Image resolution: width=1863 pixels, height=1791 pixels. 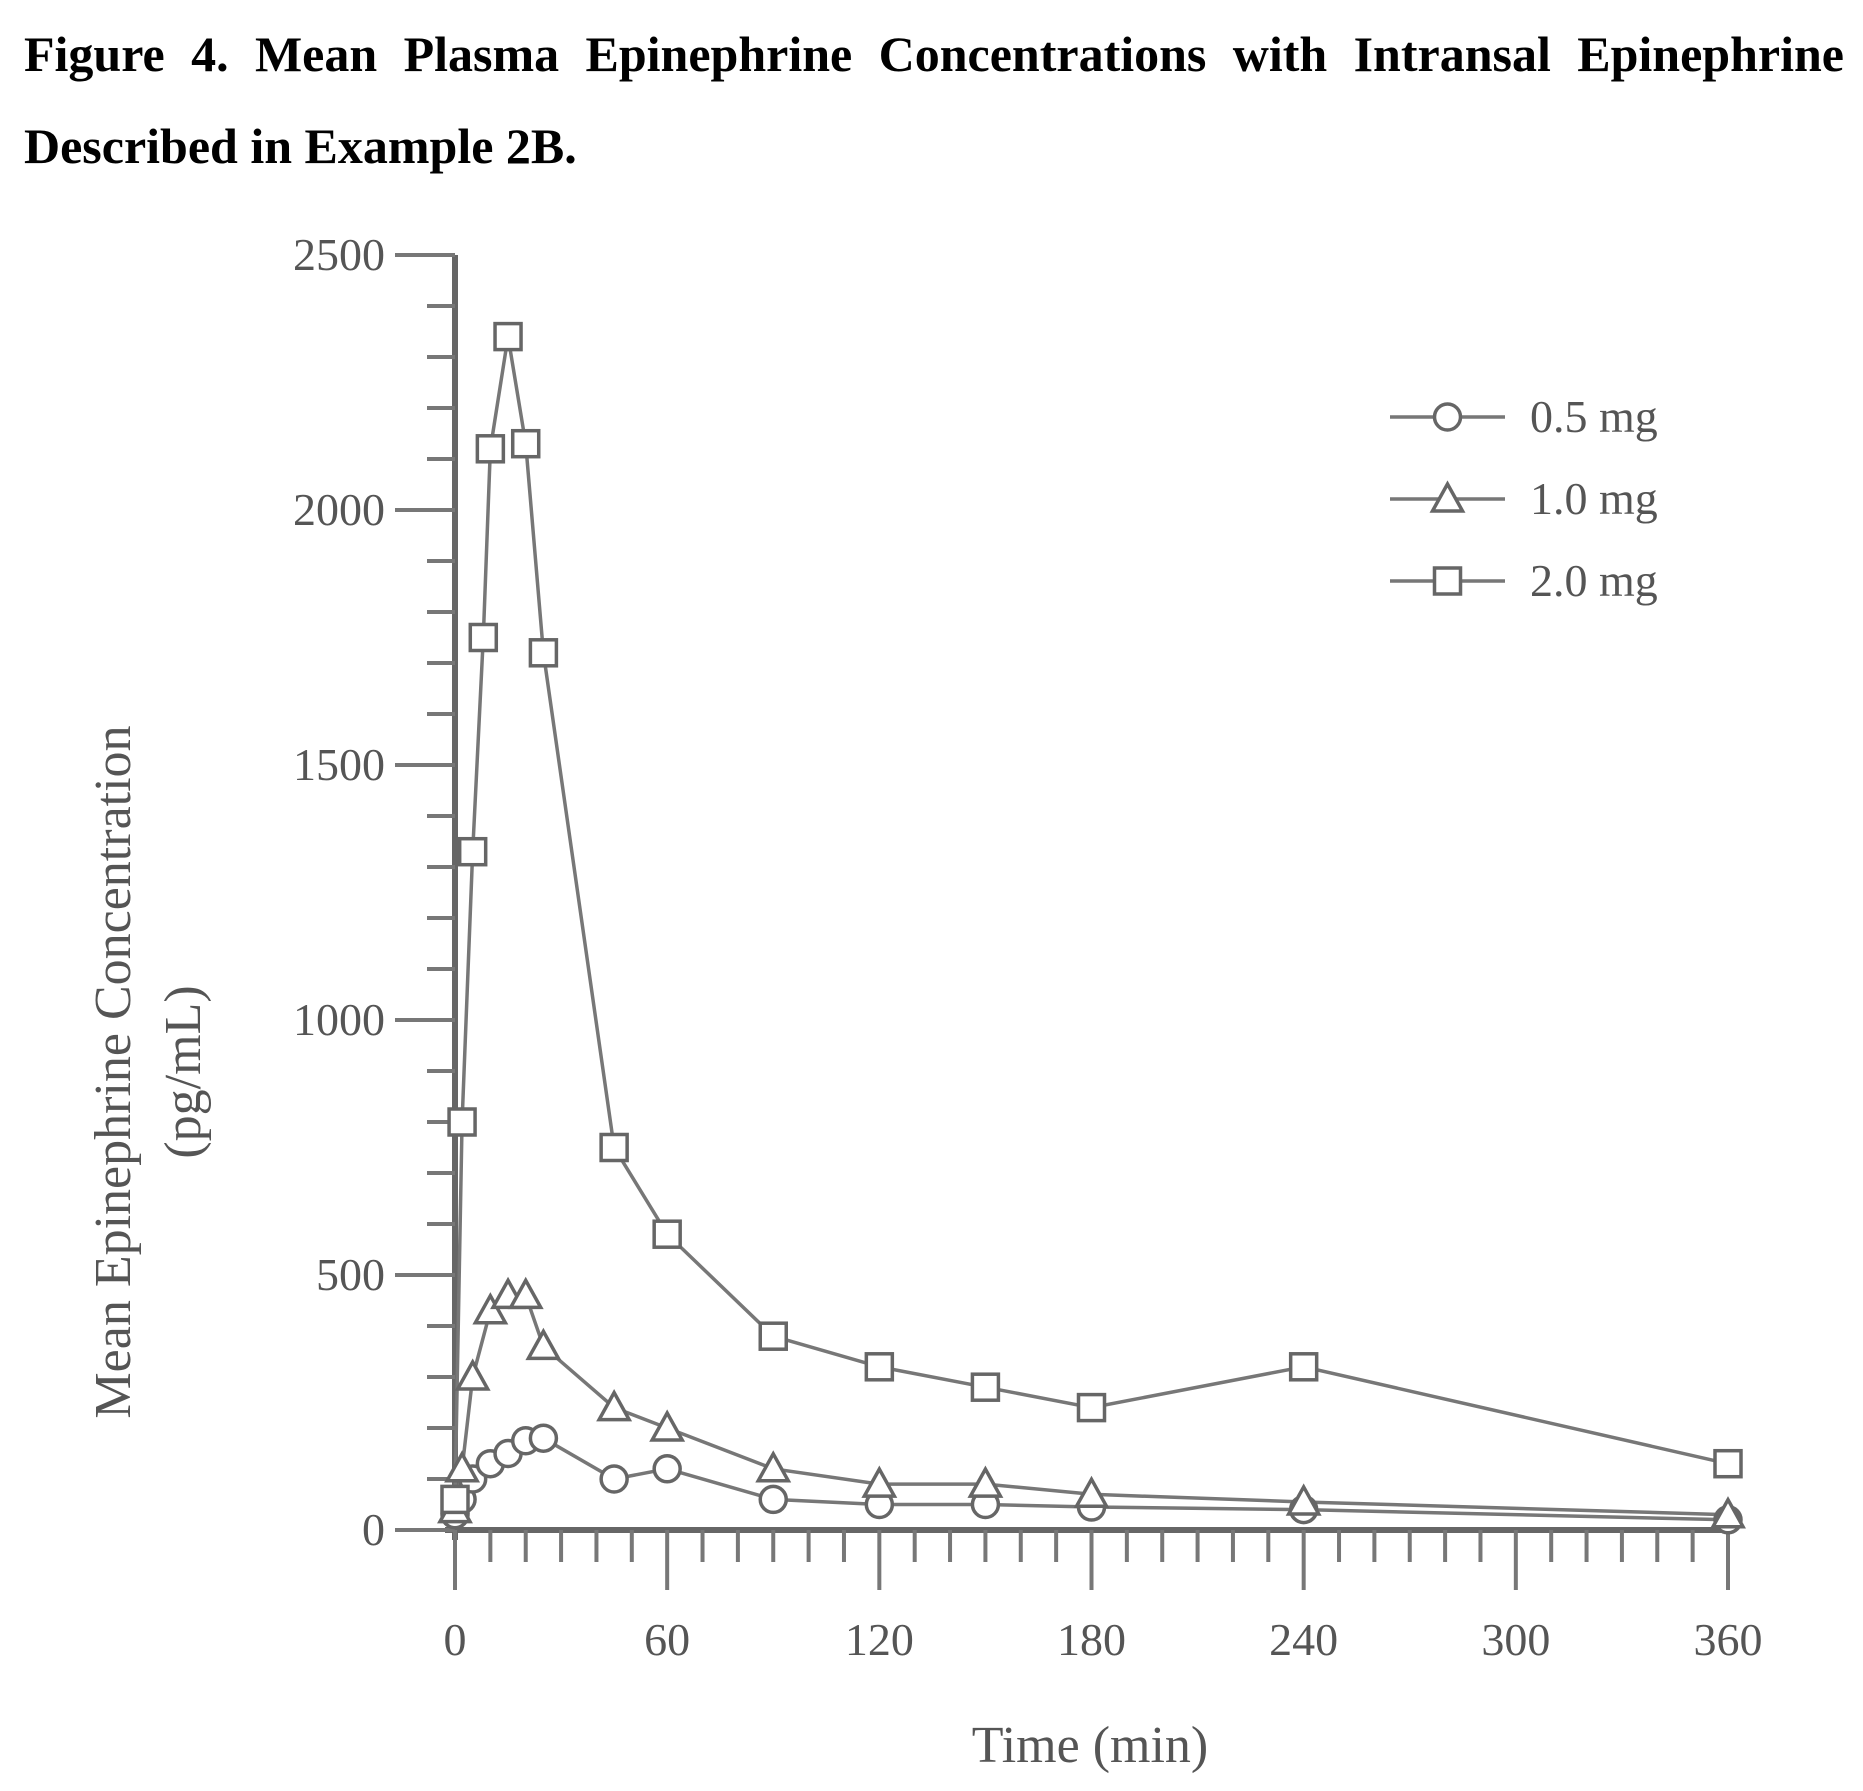 I want to click on legend-marker-1_0-mg, so click(x=1447, y=496).